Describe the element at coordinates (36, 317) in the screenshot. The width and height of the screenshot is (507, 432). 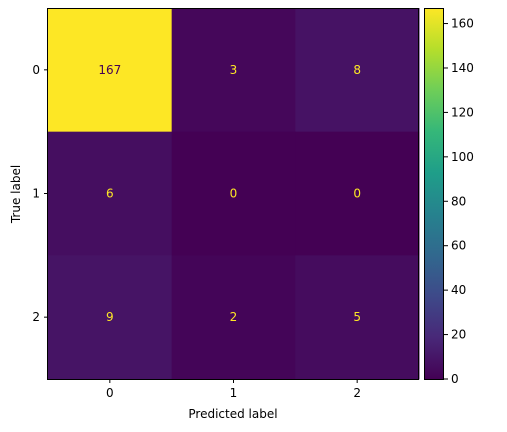
I see `y-tick-label: 2` at that location.